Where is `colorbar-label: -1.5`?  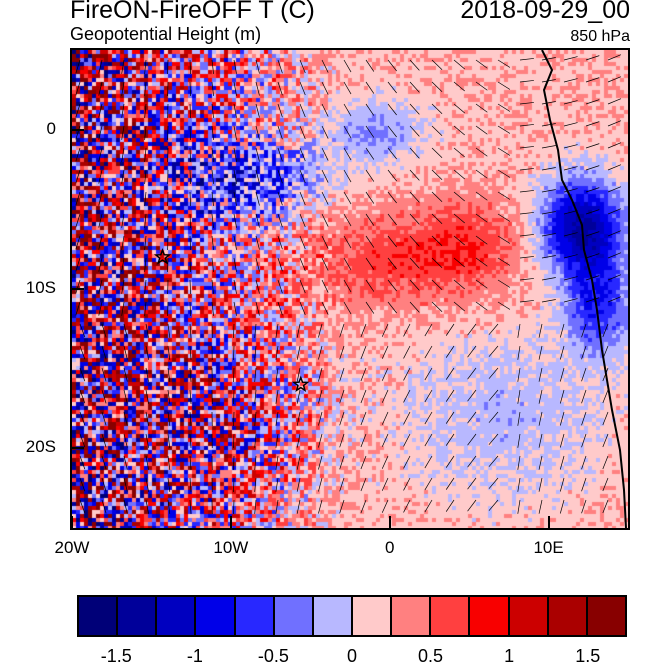
colorbar-label: -1.5 is located at coordinates (116, 656).